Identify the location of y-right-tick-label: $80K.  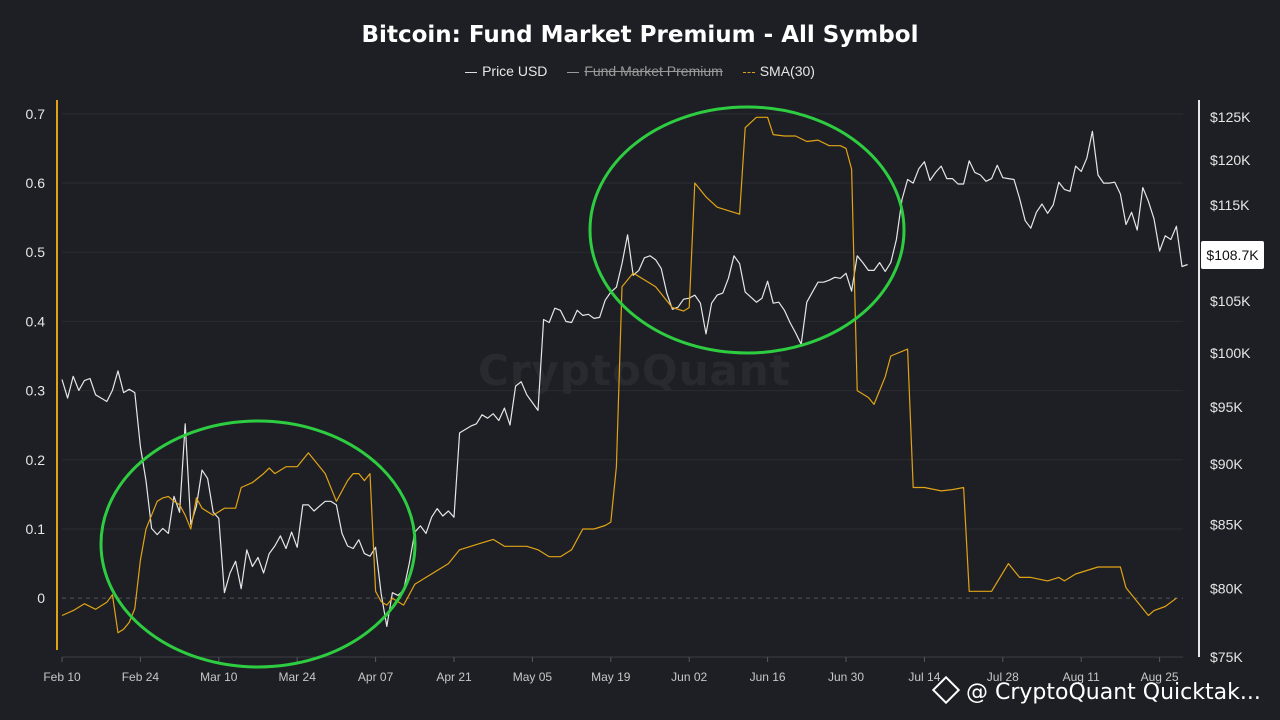
(1226, 589).